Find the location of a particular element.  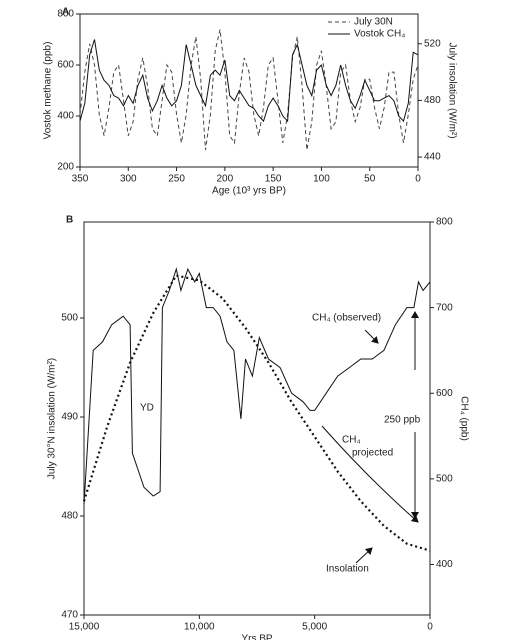

annotation: 250 ppb is located at coordinates (402, 420).